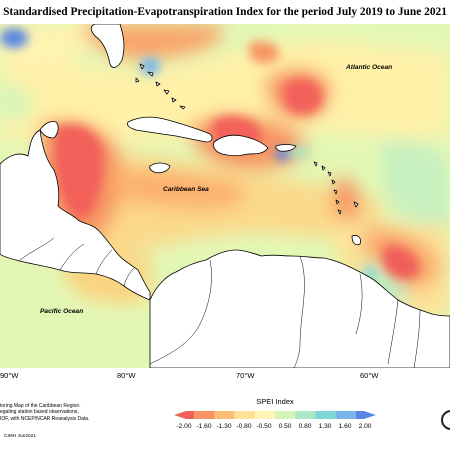 This screenshot has height=450, width=450. What do you see at coordinates (40, 406) in the screenshot?
I see `footnote-line: toring Map of the Caribbean Region.` at bounding box center [40, 406].